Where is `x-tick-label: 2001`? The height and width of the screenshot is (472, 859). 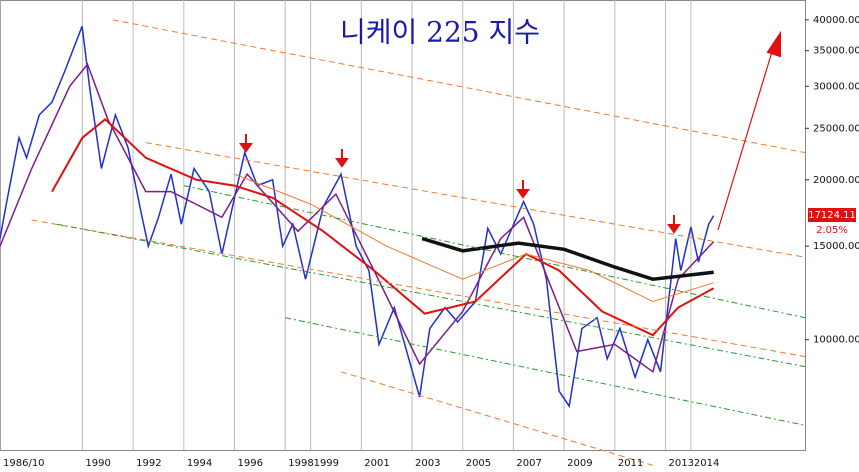 x-tick-label: 2001 is located at coordinates (376, 463).